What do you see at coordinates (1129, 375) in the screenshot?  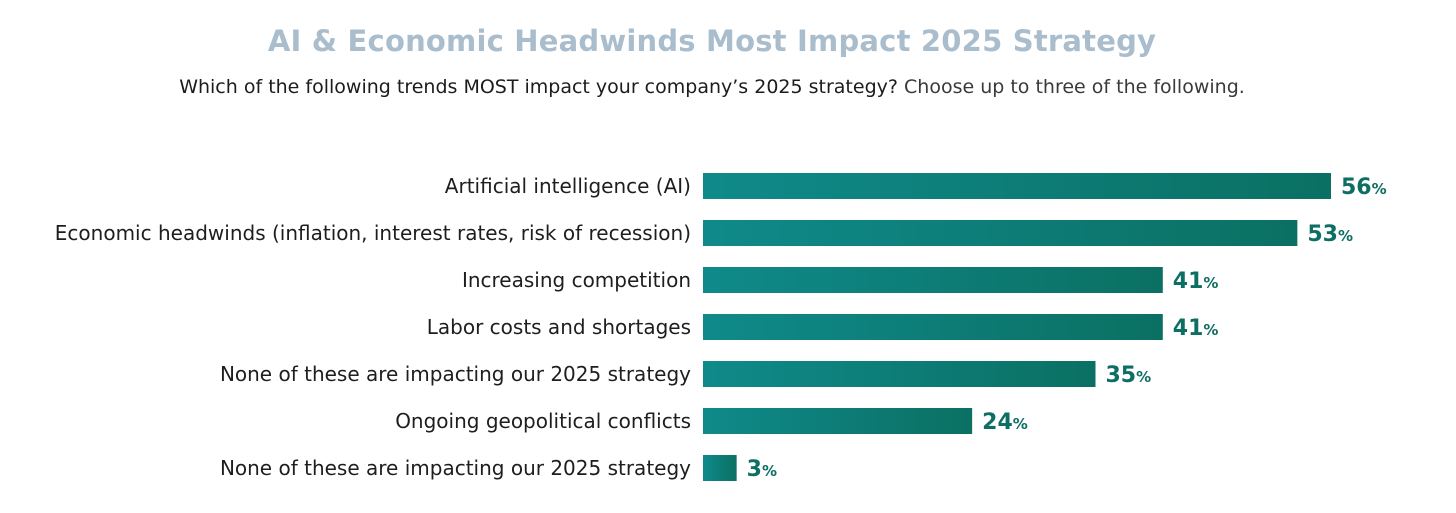 I see `value-label: 35%` at bounding box center [1129, 375].